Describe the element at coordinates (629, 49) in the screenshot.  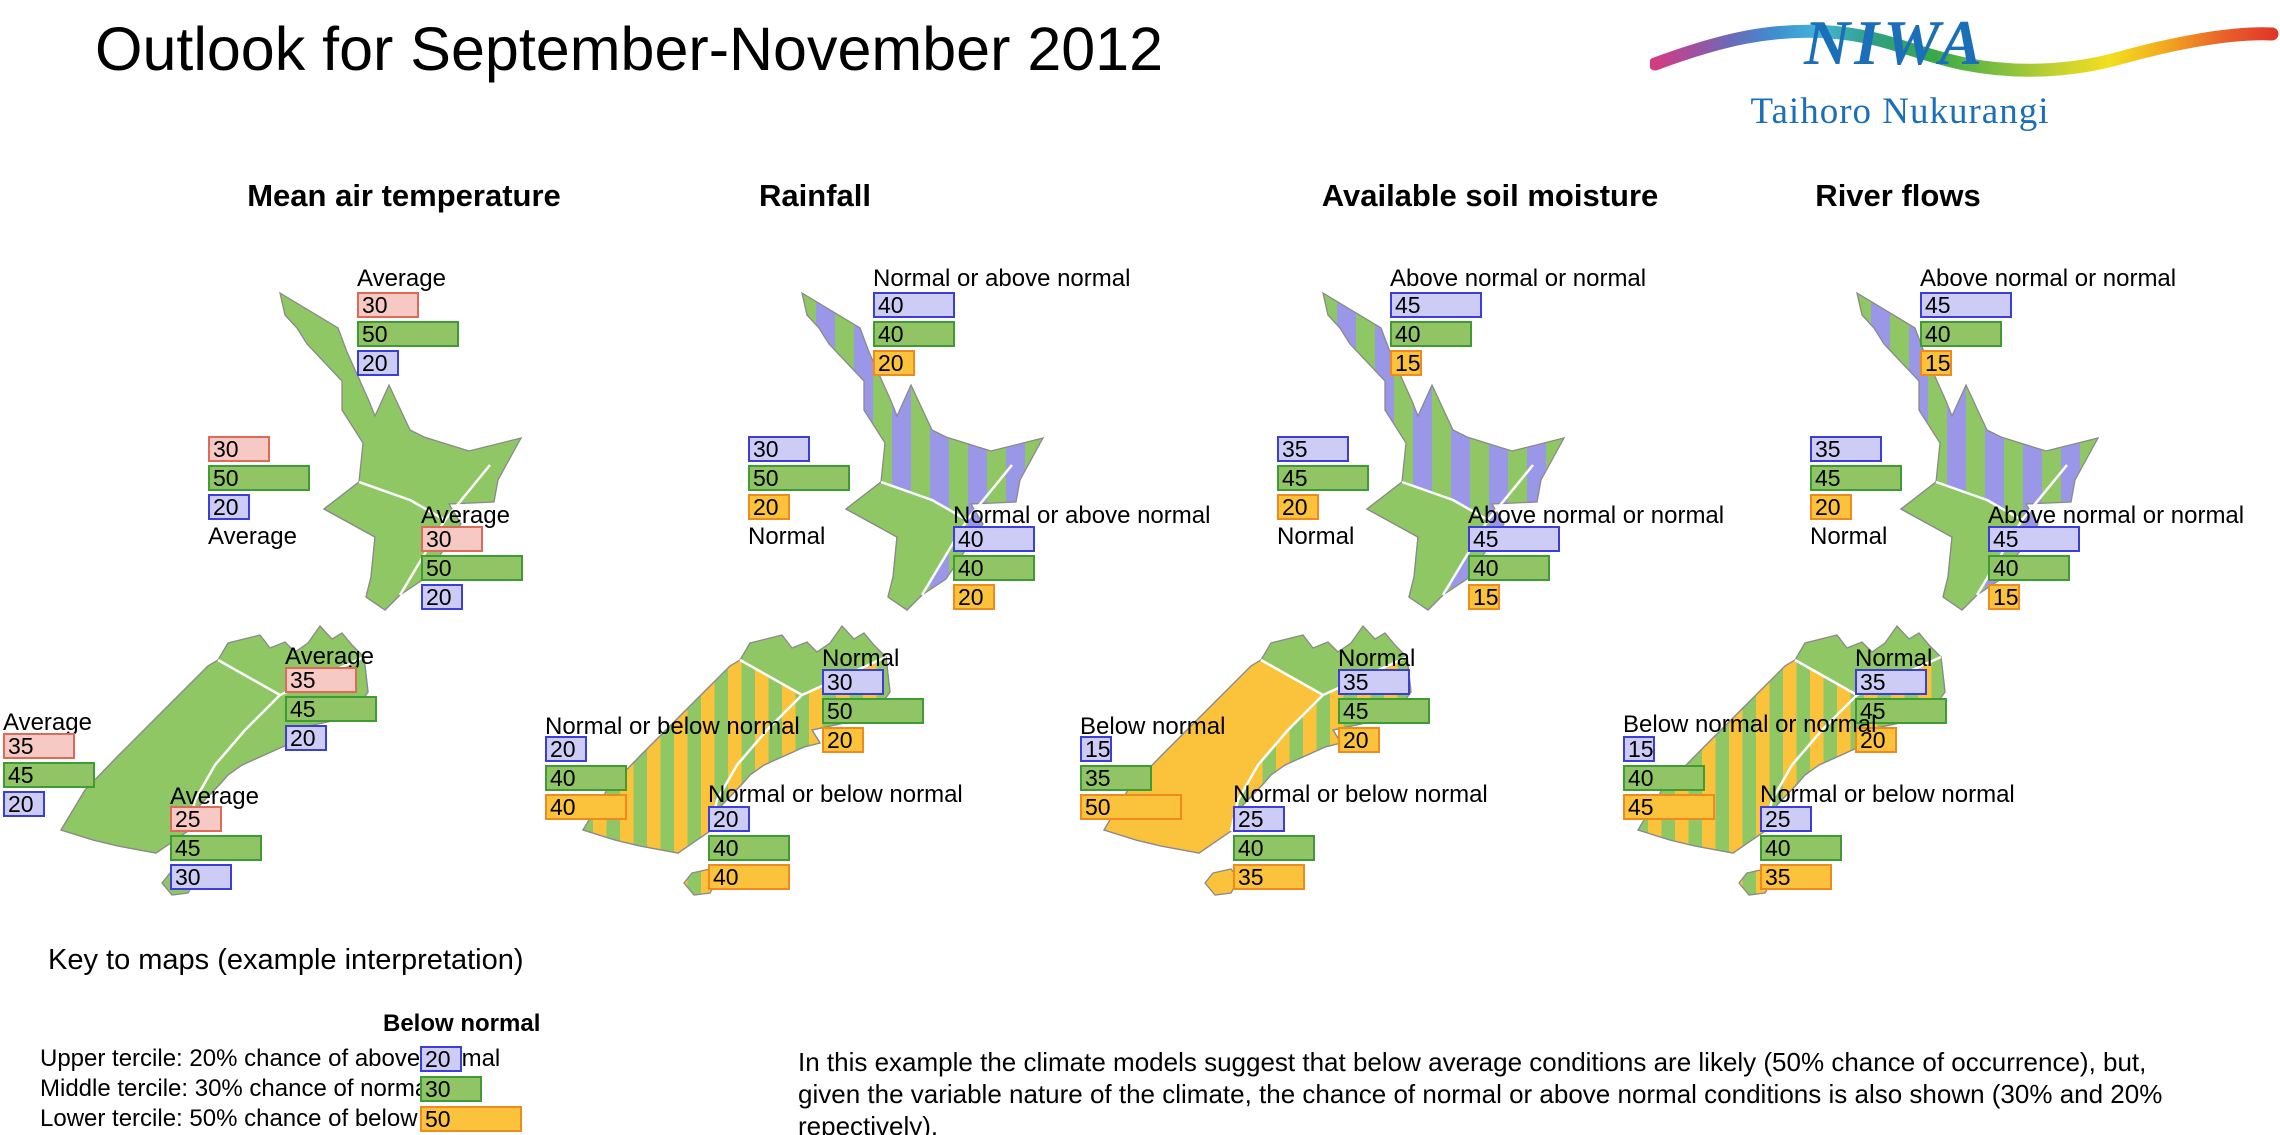
I see `page-title: Outlook for September-November 2012` at that location.